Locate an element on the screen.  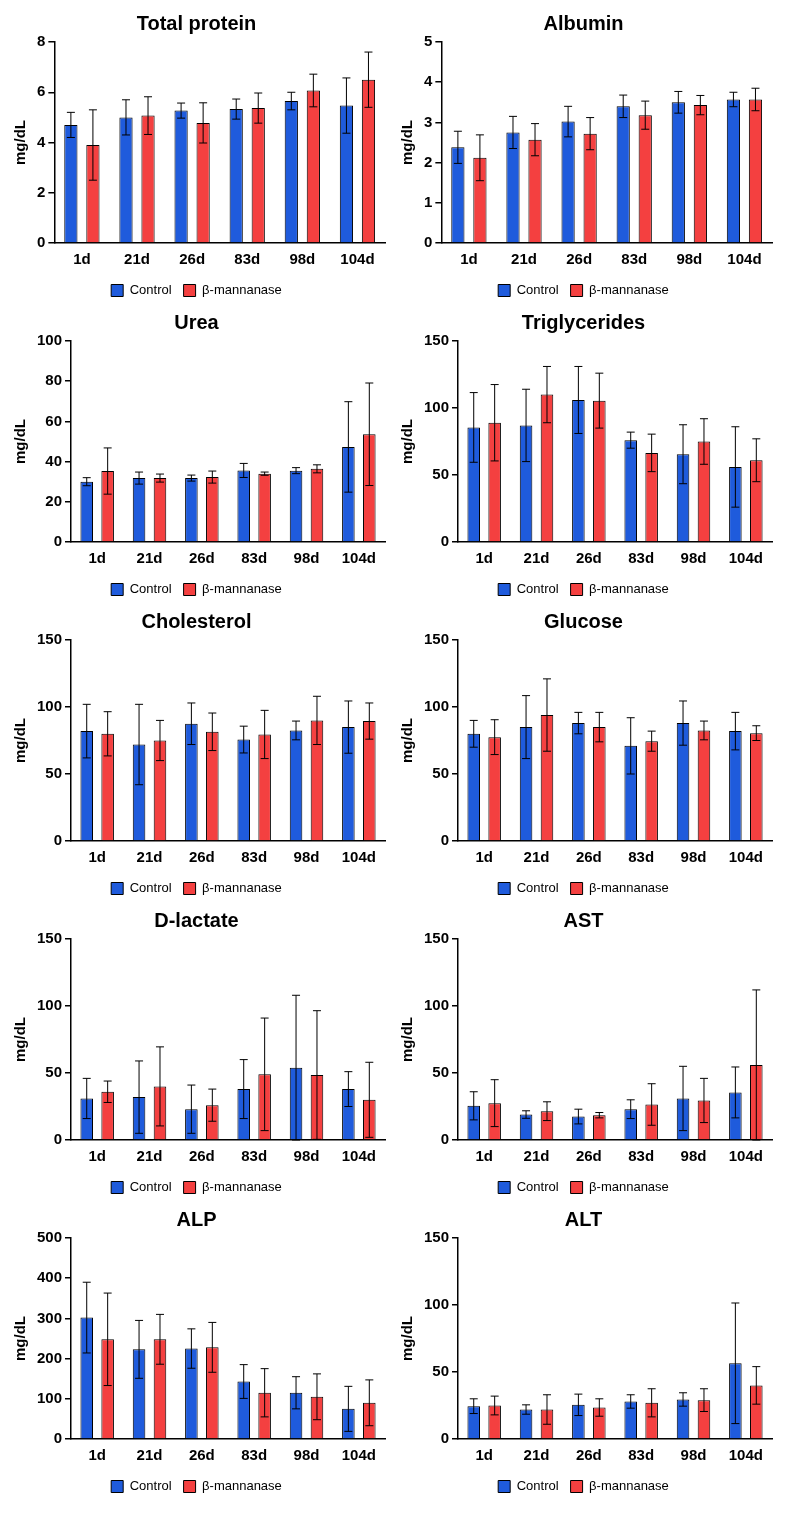
y-tick-label: 5 is located at coordinates (428, 41).